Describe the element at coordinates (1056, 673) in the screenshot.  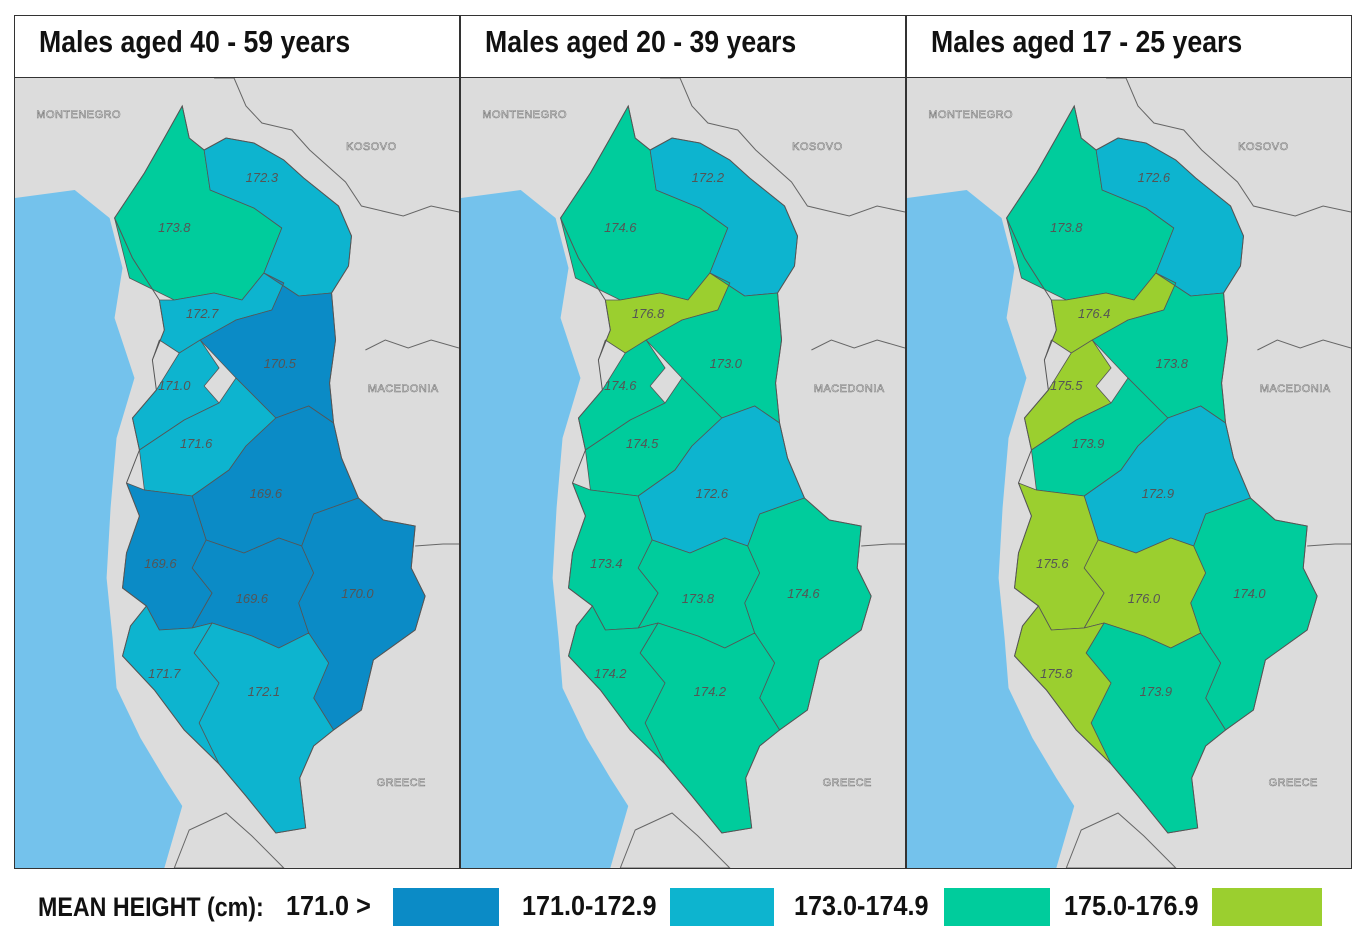
I see `region-value-label: 175.8` at that location.